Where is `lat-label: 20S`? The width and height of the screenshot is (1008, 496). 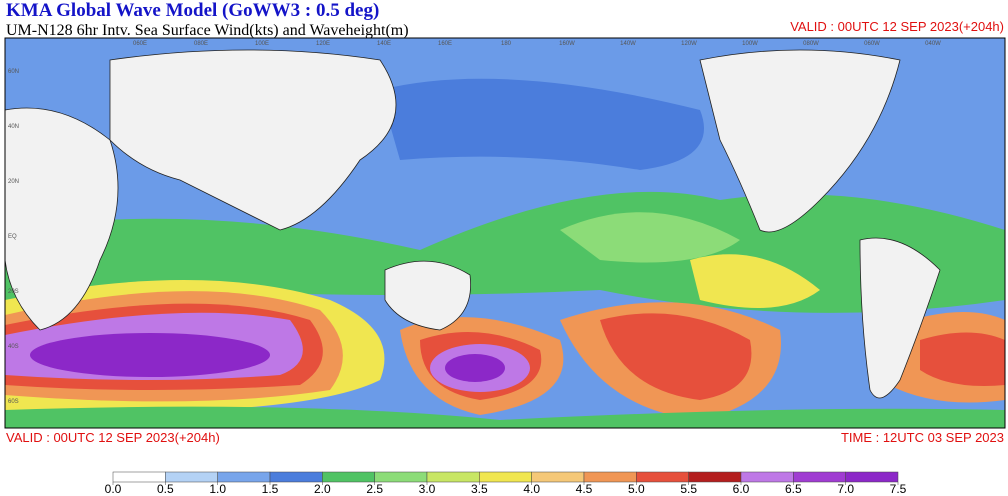 lat-label: 20S is located at coordinates (13, 292).